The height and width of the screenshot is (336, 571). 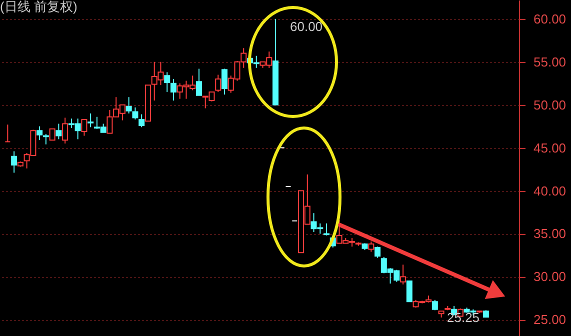 I want to click on y-tick-label: 45.00, so click(x=550, y=148).